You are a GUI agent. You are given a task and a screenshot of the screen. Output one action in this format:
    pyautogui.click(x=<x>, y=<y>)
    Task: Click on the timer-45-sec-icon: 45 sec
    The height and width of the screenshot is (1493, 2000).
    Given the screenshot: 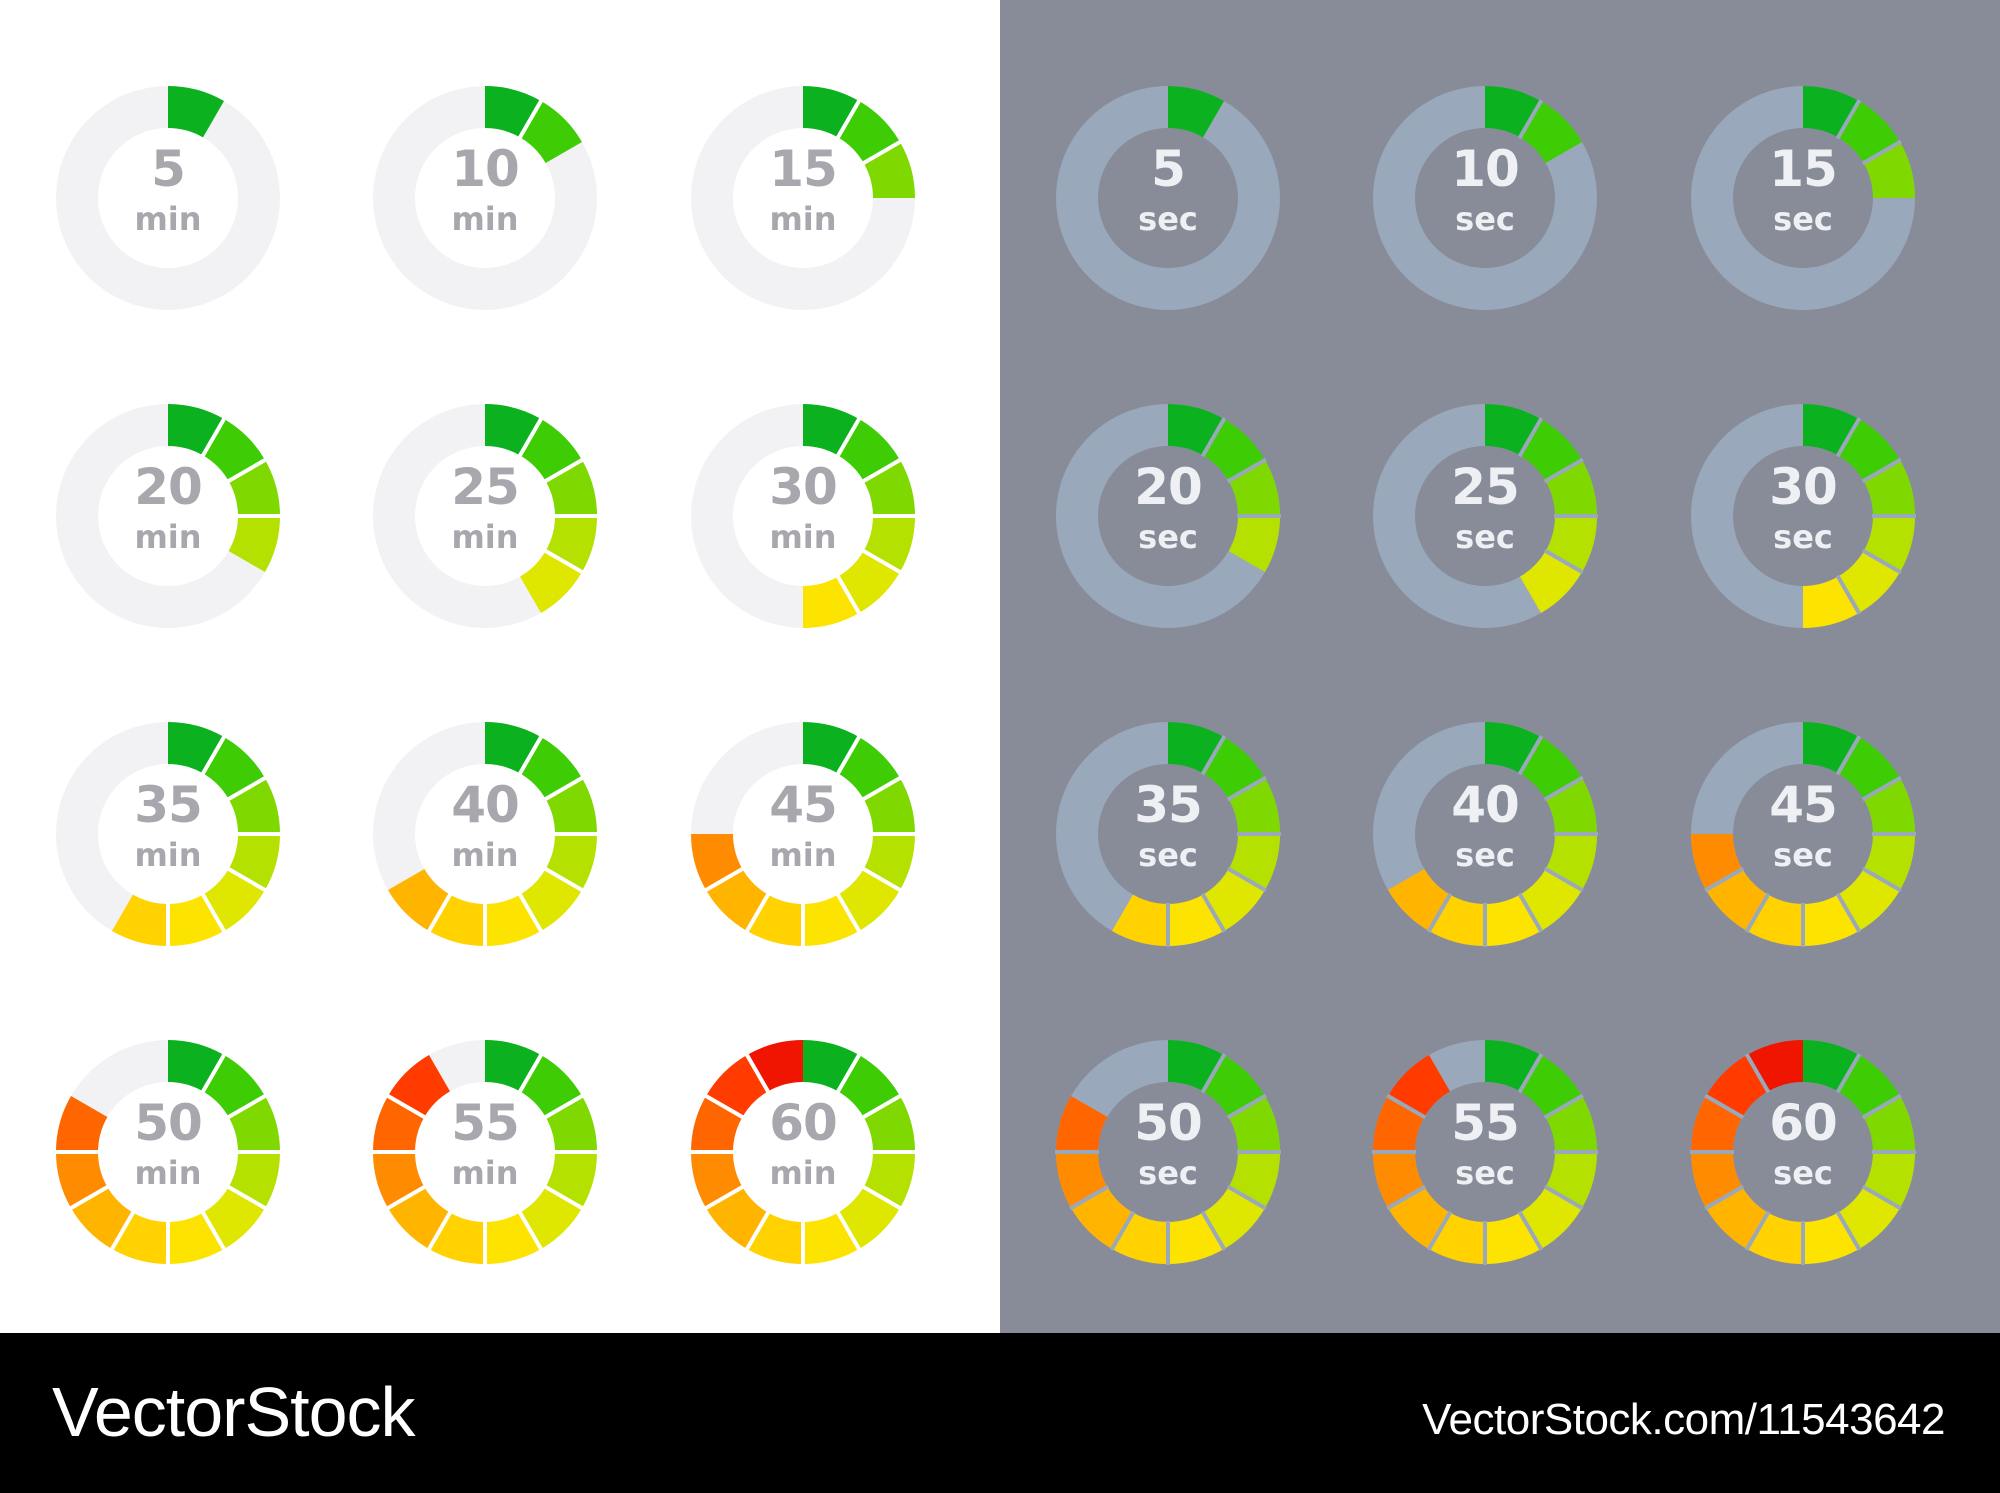 What is the action you would take?
    pyautogui.click(x=1803, y=834)
    